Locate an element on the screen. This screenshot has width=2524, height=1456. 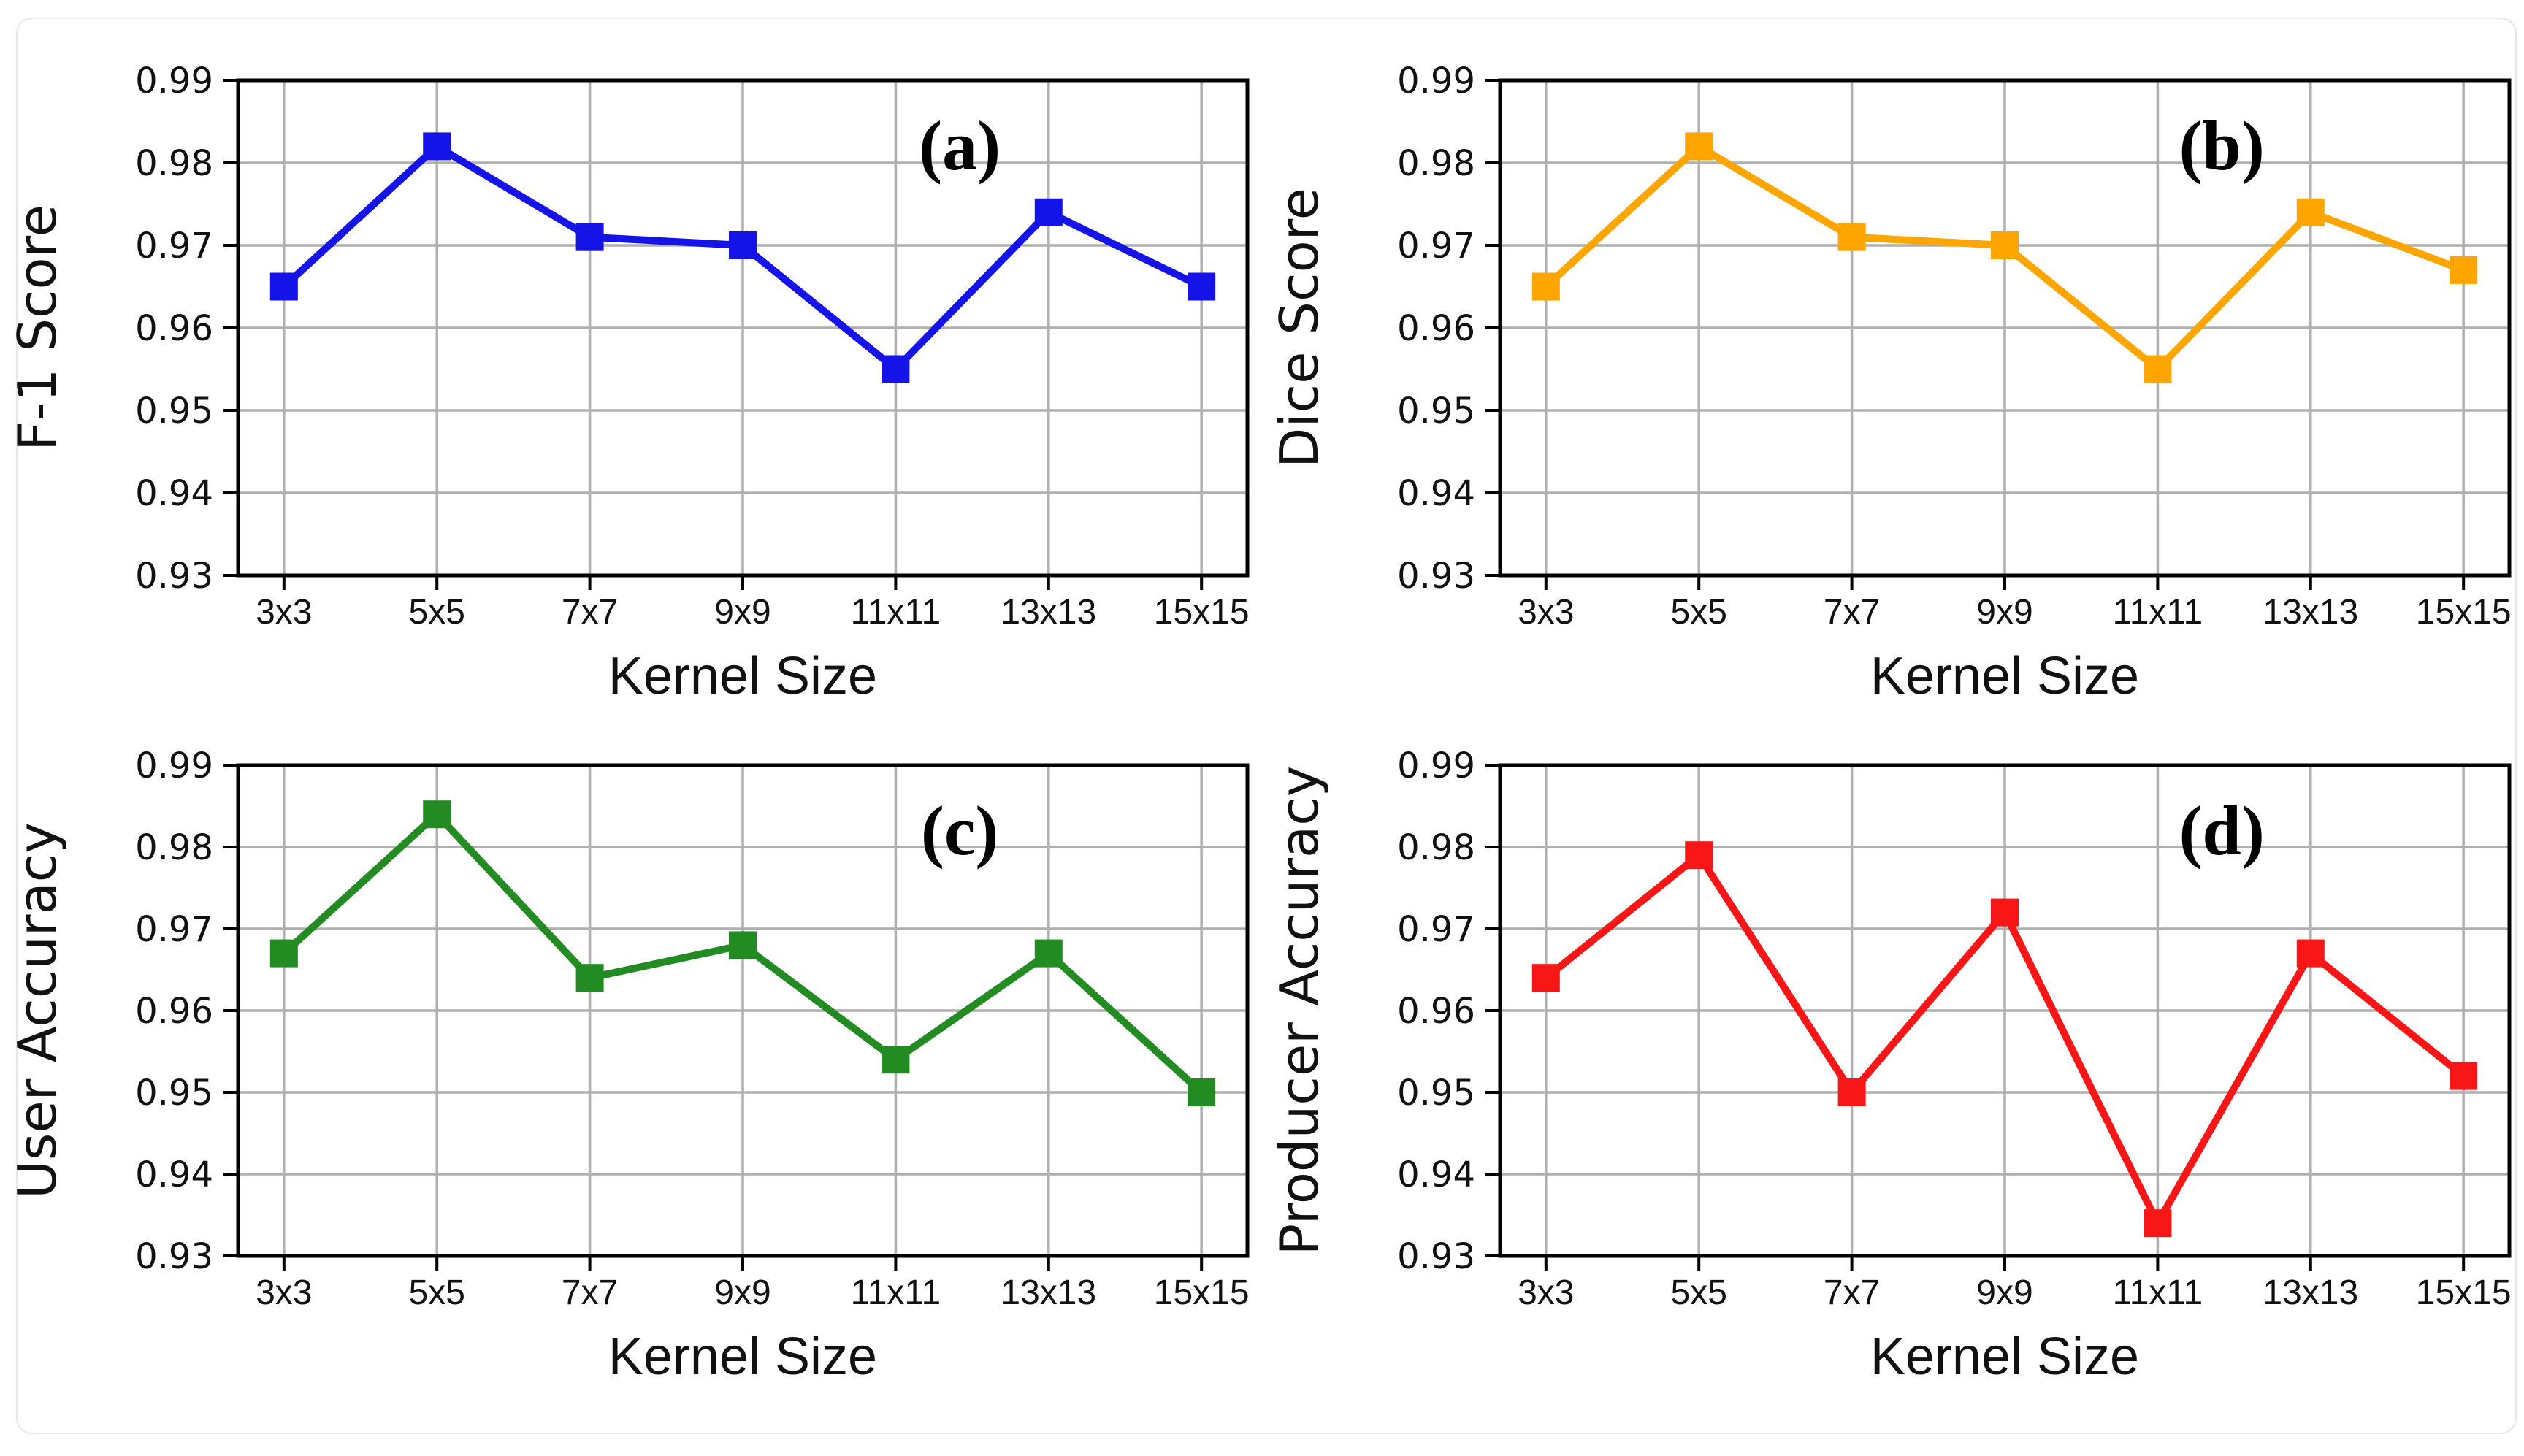
panel-label: (d) is located at coordinates (2221, 831).